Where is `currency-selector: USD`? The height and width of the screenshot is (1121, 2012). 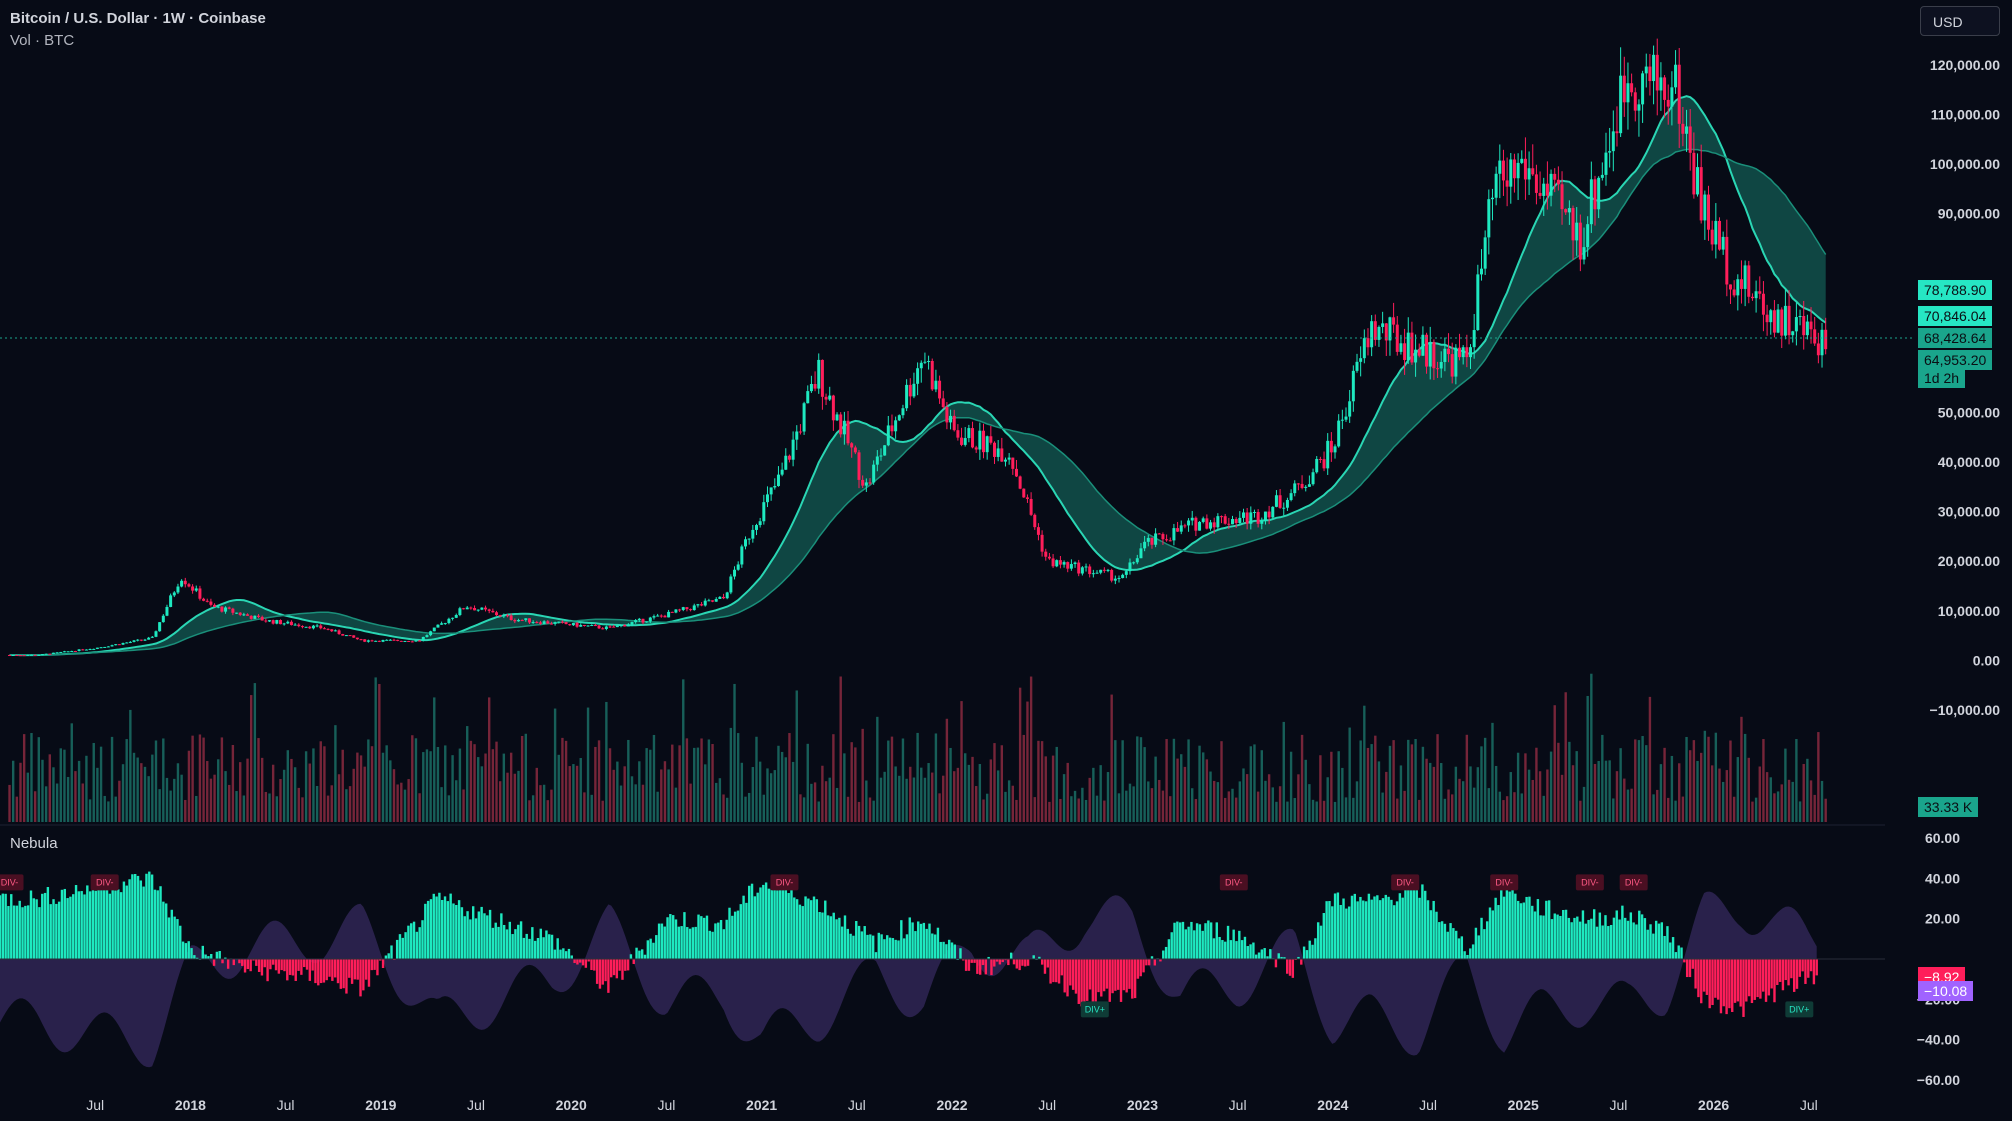
currency-selector: USD is located at coordinates (1960, 21).